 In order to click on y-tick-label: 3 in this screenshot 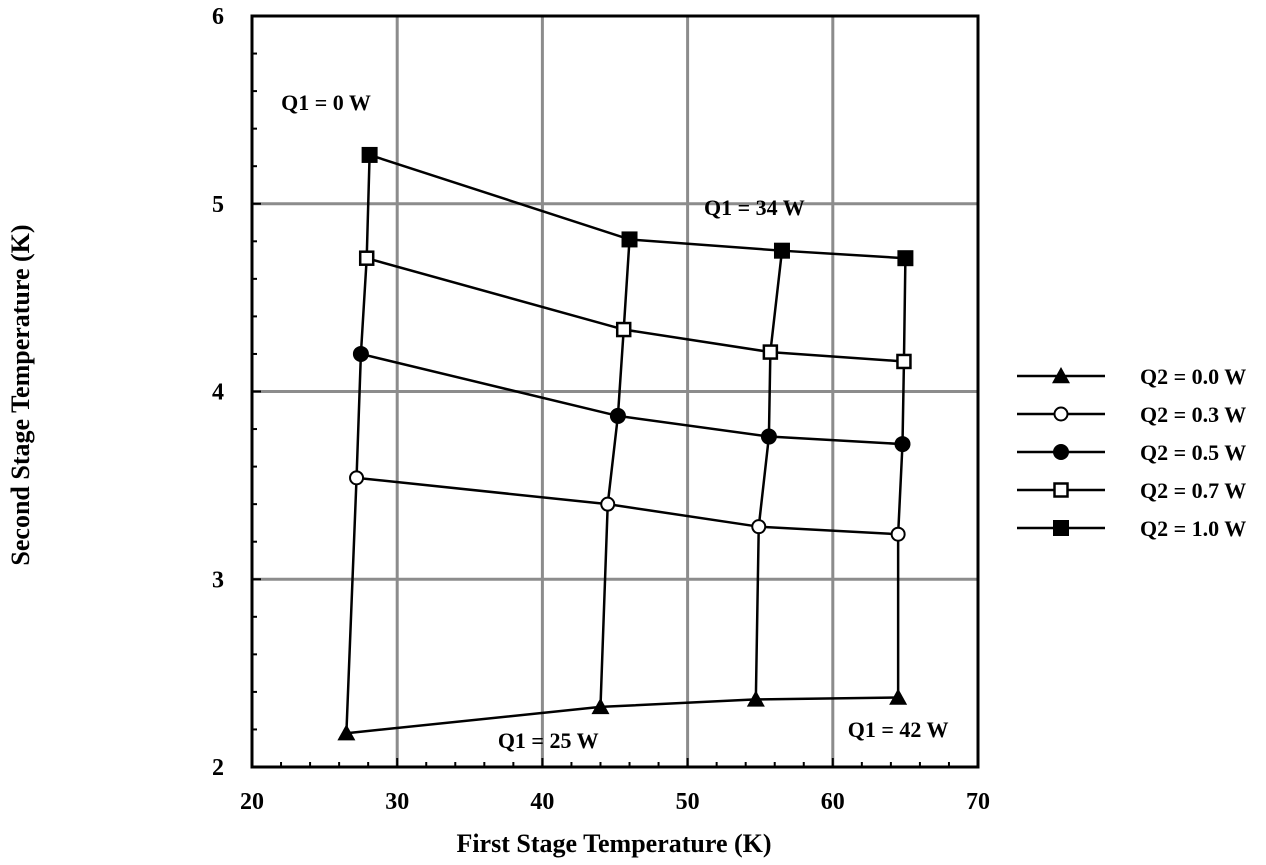, I will do `click(218, 580)`.